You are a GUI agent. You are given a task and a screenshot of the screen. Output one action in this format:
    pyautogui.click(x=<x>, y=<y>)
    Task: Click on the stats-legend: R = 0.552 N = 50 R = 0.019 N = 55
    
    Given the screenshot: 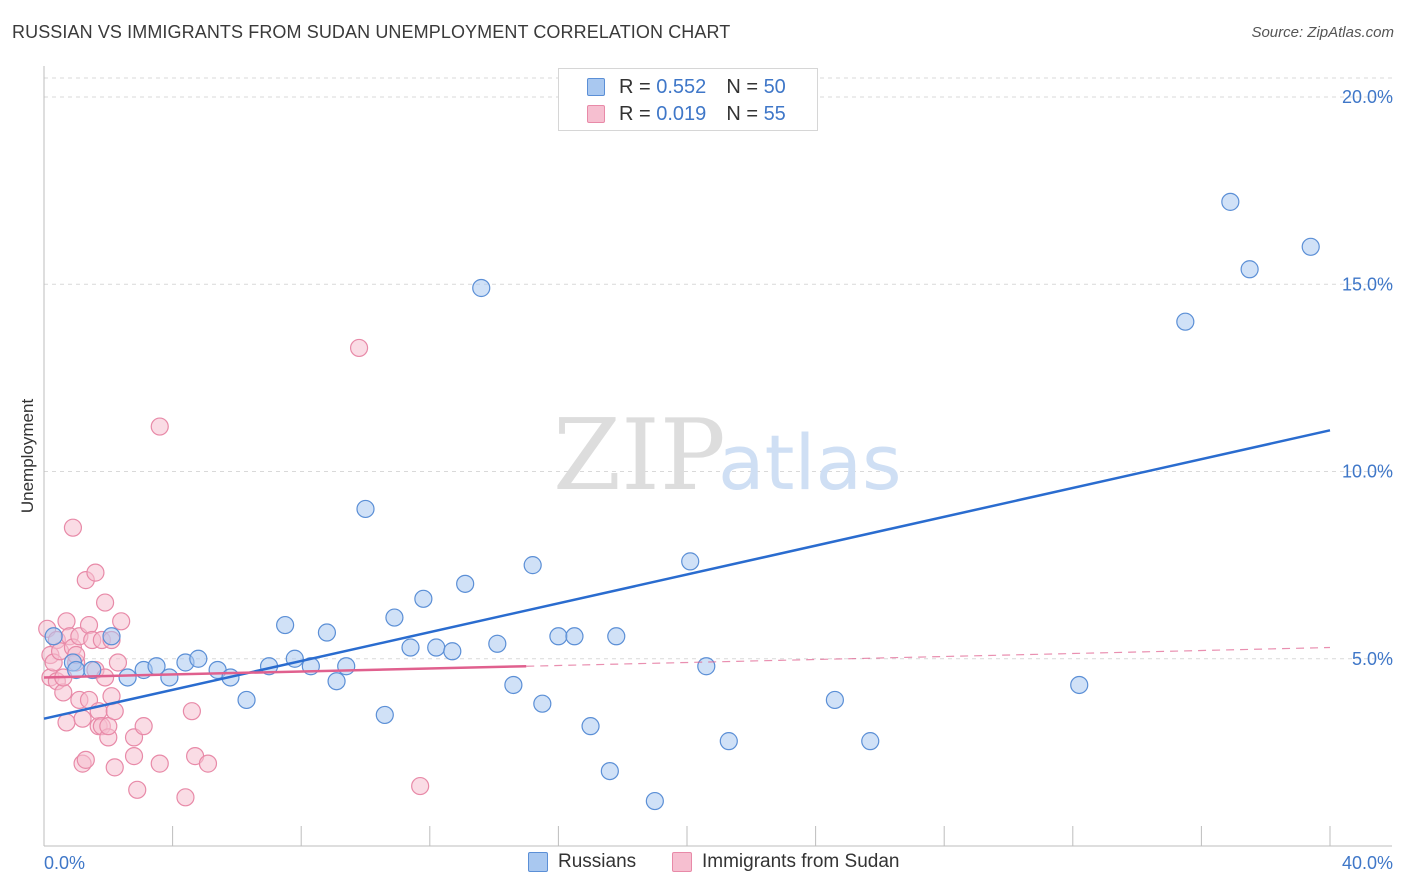 What is the action you would take?
    pyautogui.click(x=688, y=99)
    